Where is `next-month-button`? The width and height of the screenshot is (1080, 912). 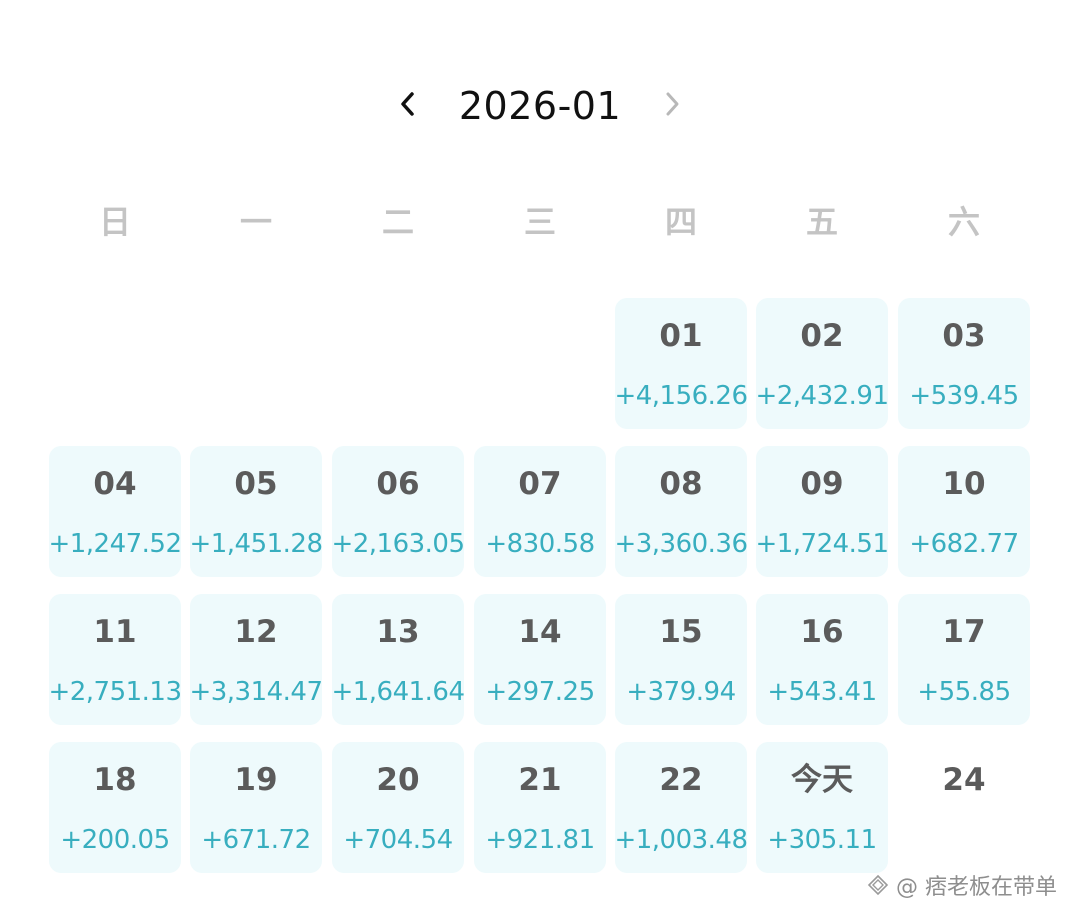 next-month-button is located at coordinates (672, 104).